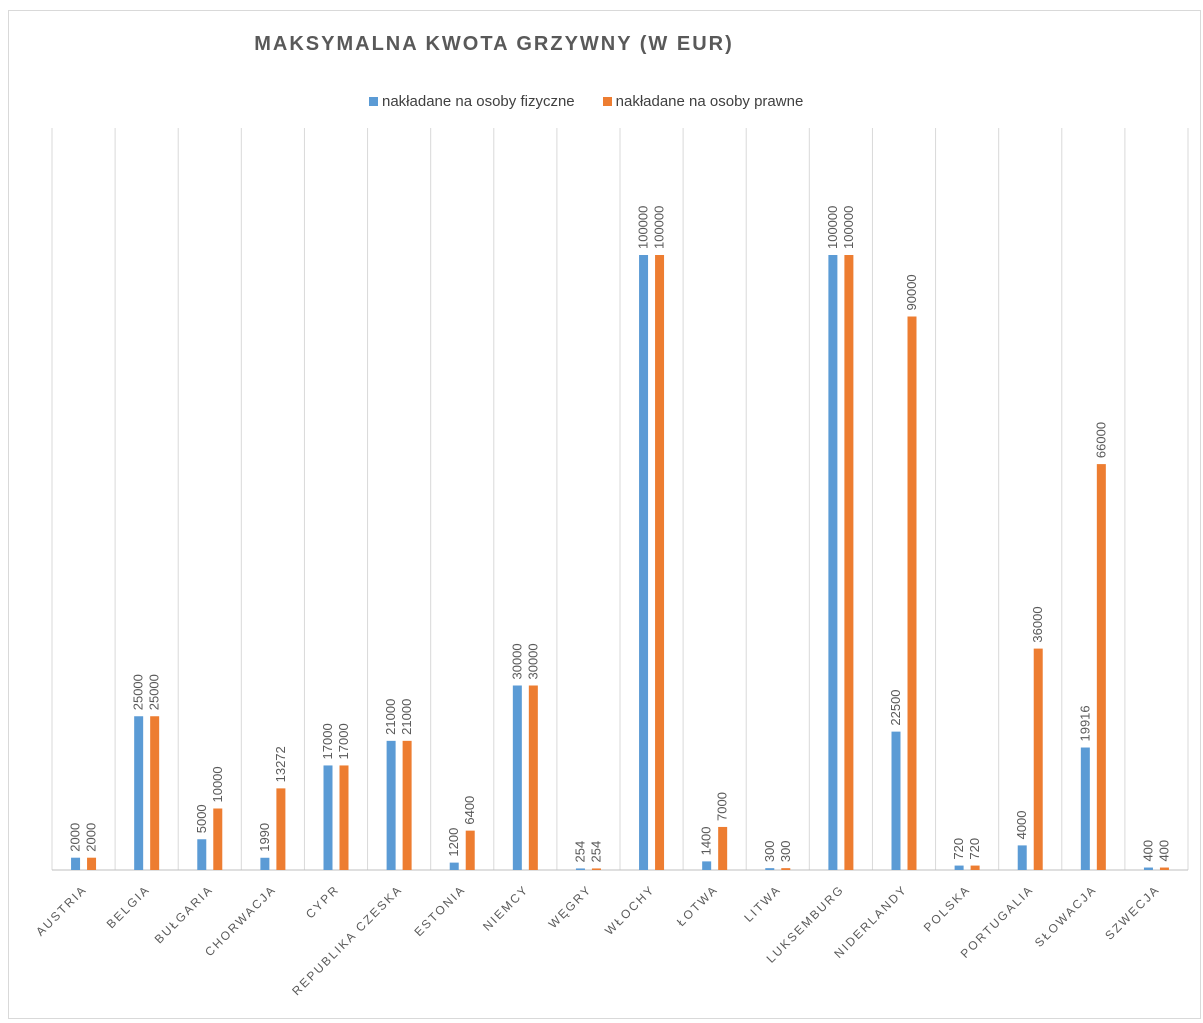  Describe the element at coordinates (895, 707) in the screenshot. I see `data-label: 22500` at that location.